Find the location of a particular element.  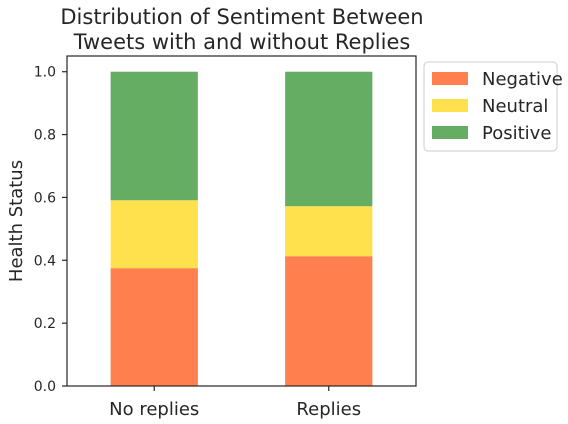

bar-neutral-no-replies is located at coordinates (154, 234).